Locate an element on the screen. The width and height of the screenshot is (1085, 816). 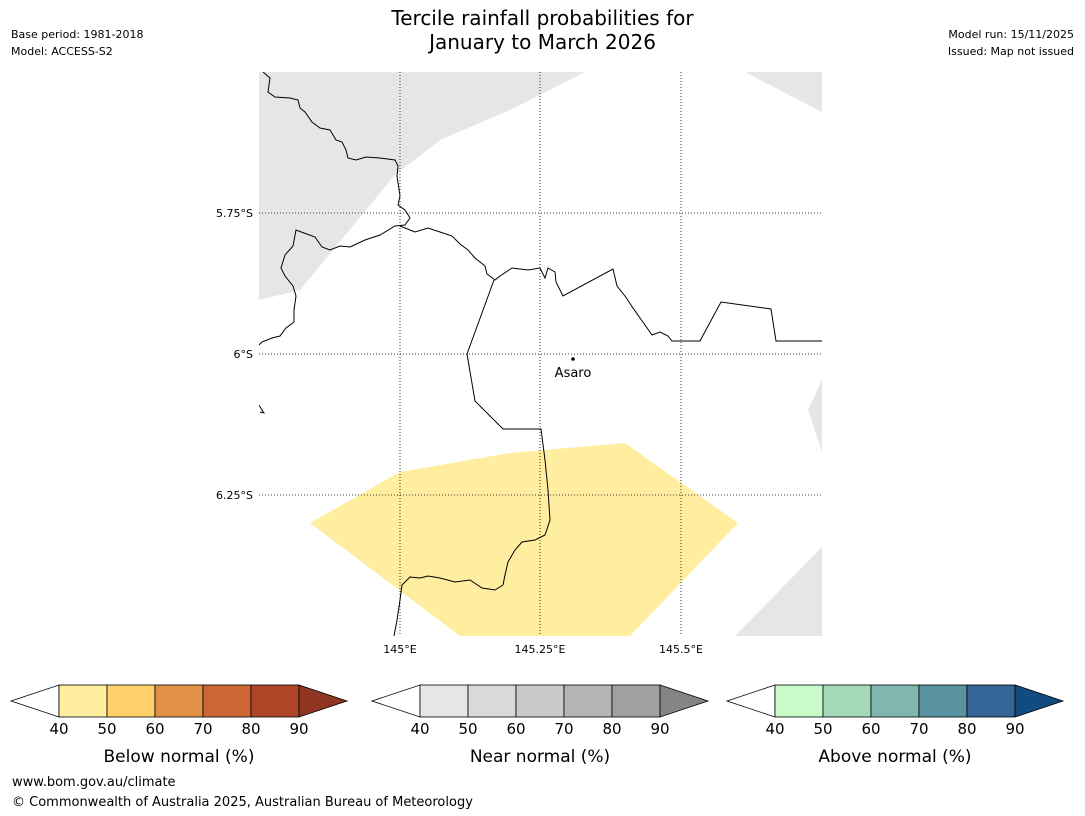
legend-near-normal: 40 50 60 70 80 90 Near normal (%) is located at coordinates (540, 725).